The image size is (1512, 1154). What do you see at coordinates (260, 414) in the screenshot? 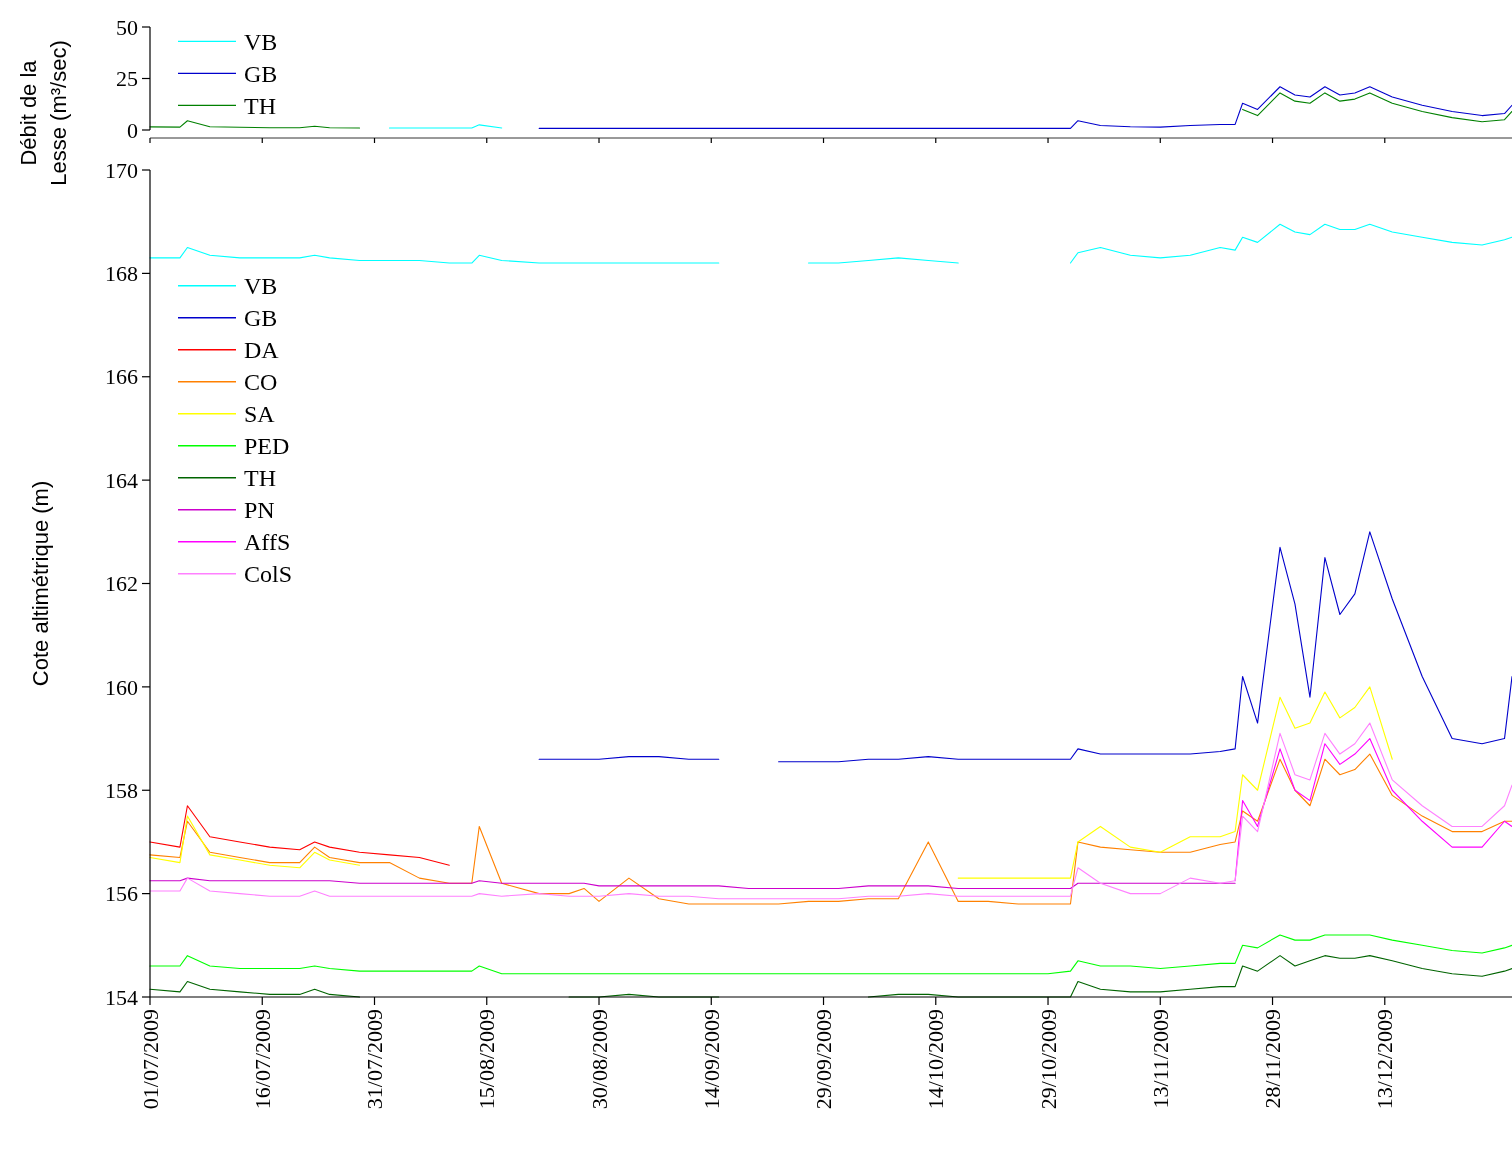
I see `legend-label: SA` at bounding box center [260, 414].